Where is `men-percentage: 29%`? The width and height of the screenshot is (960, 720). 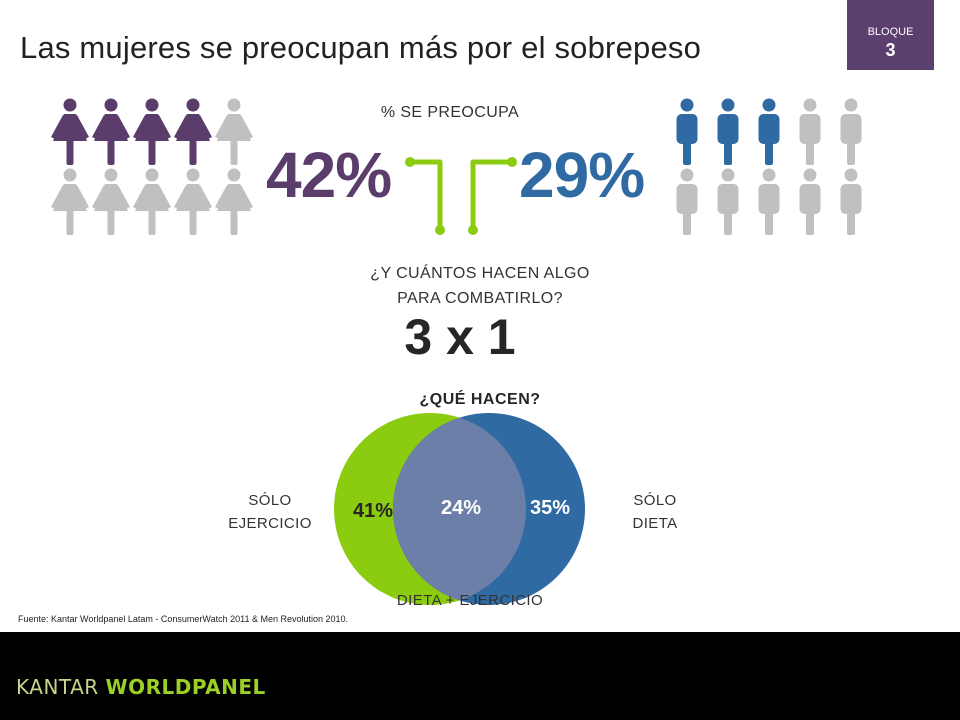 men-percentage: 29% is located at coordinates (582, 175).